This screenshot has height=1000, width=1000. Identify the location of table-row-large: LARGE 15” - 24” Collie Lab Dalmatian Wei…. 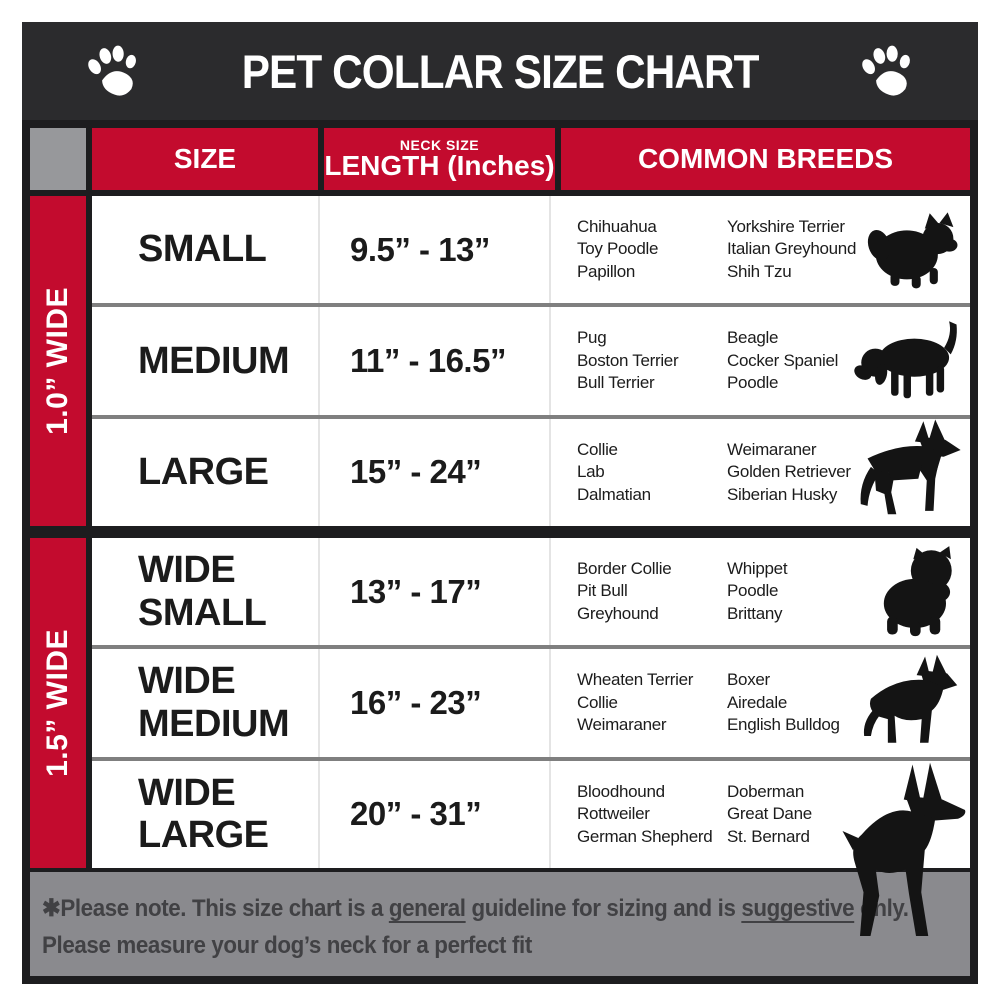
(531, 472).